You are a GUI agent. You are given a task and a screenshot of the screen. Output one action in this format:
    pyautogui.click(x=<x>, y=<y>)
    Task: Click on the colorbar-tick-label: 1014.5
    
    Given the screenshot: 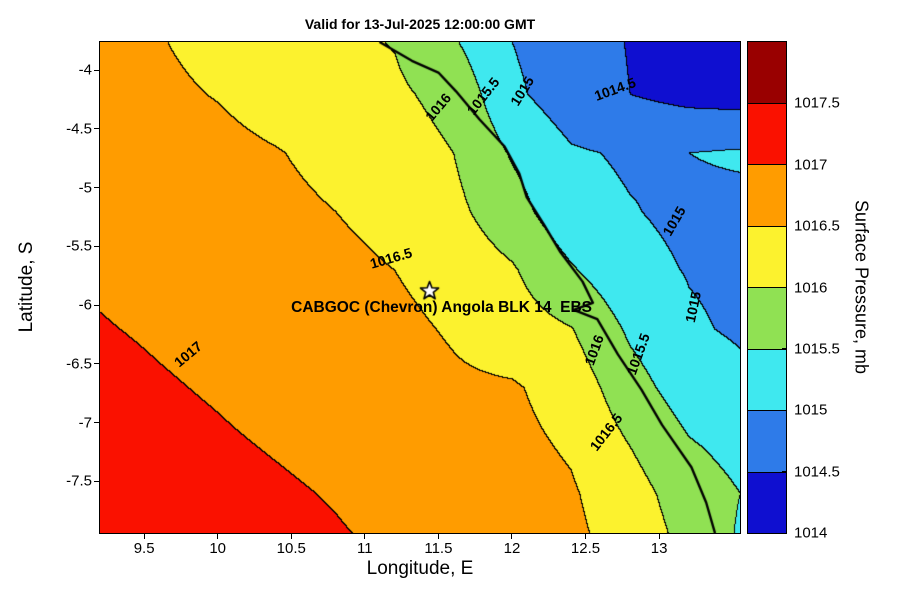 What is the action you would take?
    pyautogui.click(x=817, y=472)
    